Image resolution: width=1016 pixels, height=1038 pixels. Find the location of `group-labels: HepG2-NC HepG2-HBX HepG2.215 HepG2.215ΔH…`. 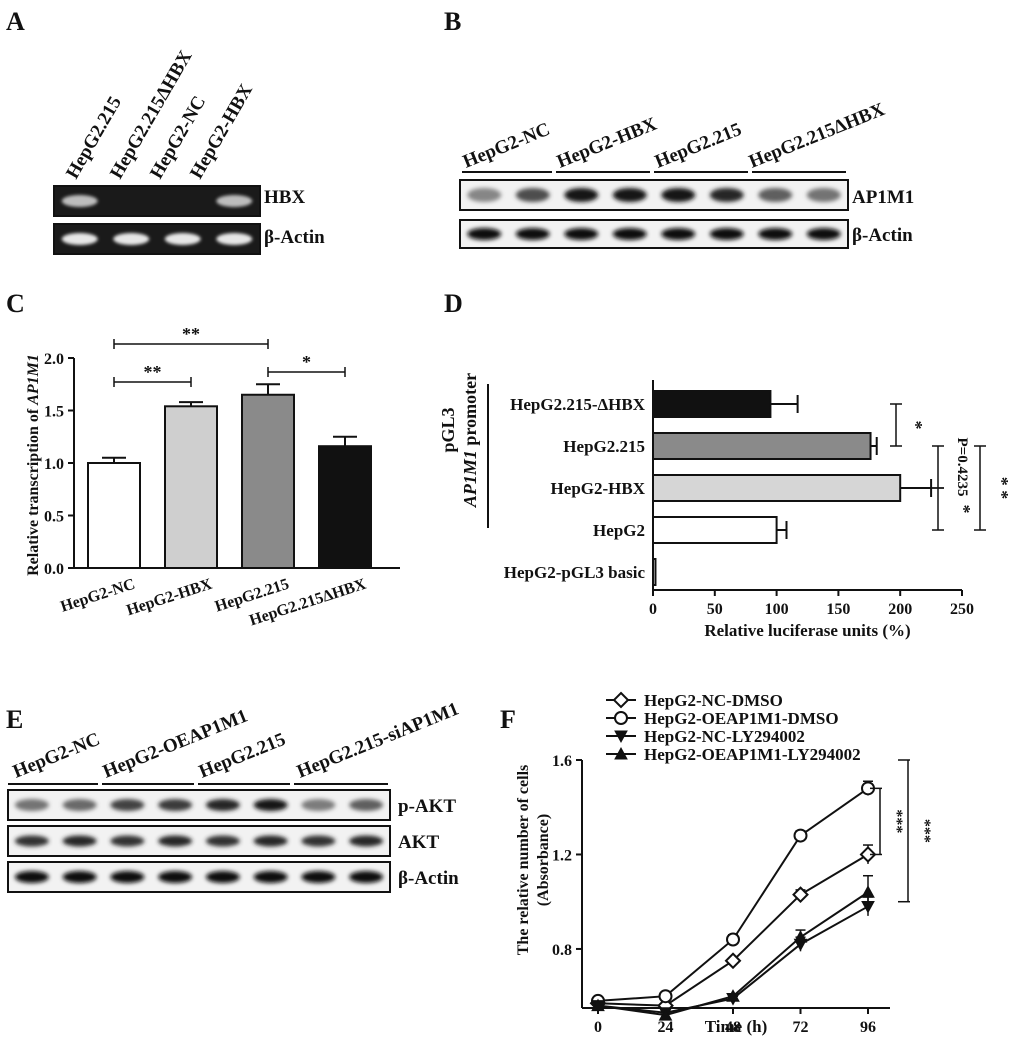

group-labels: HepG2-NC HepG2-HBX HepG2.215 HepG2.215ΔH… is located at coordinates (674, 136).